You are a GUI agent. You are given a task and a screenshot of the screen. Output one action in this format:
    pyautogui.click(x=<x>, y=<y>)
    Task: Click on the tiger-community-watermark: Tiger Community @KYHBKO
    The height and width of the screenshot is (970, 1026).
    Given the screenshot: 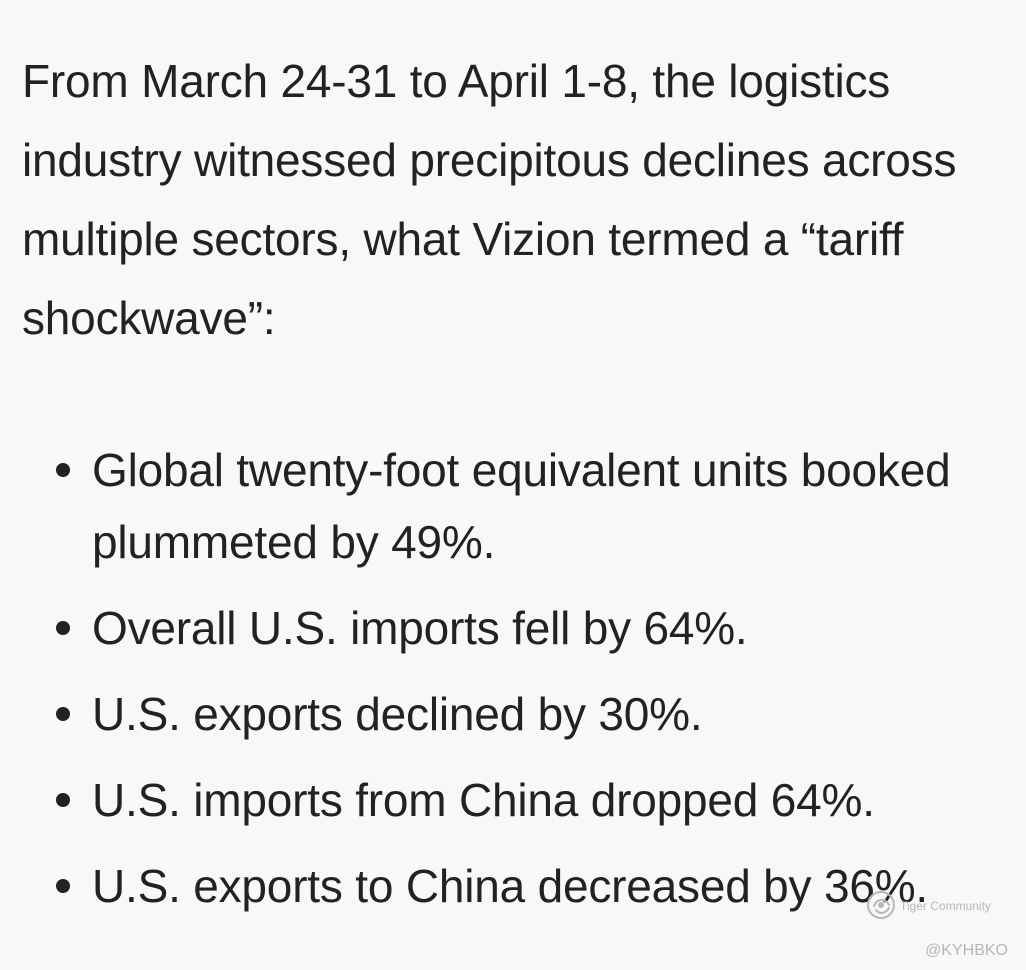 What is the action you would take?
    pyautogui.click(x=933, y=924)
    